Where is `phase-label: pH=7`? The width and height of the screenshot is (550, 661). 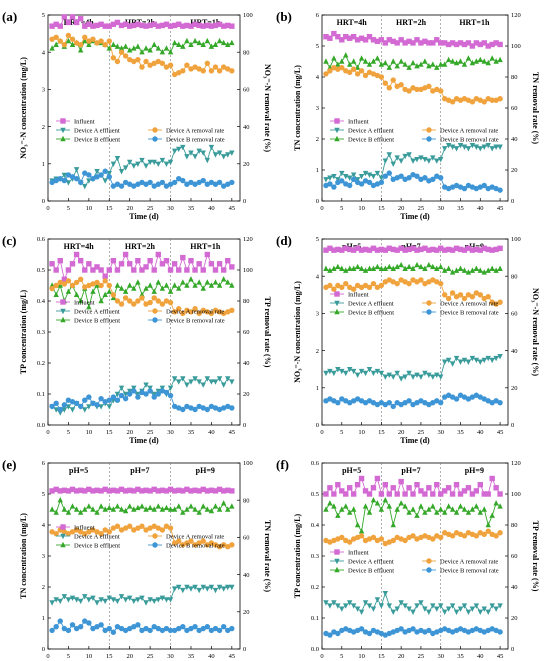 phase-label: pH=7 is located at coordinates (410, 470).